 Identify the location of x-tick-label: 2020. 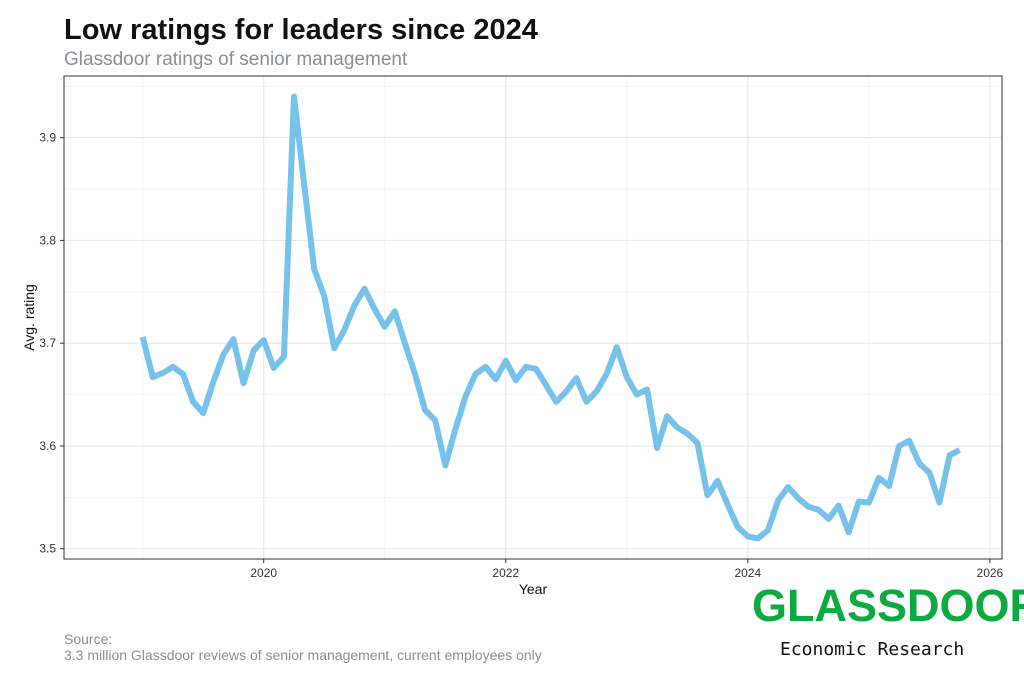
(263, 573).